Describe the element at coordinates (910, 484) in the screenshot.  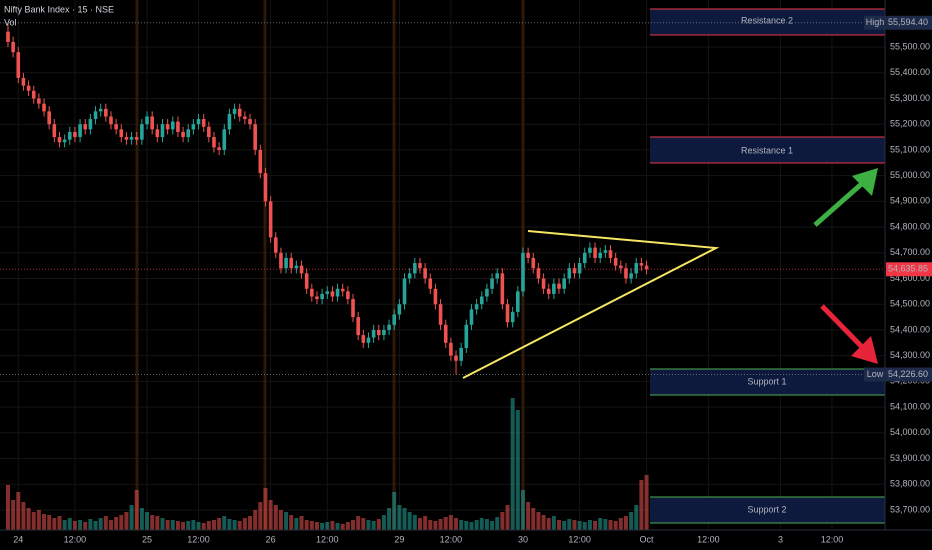
I see `y-tick-label: 53,800.00` at that location.